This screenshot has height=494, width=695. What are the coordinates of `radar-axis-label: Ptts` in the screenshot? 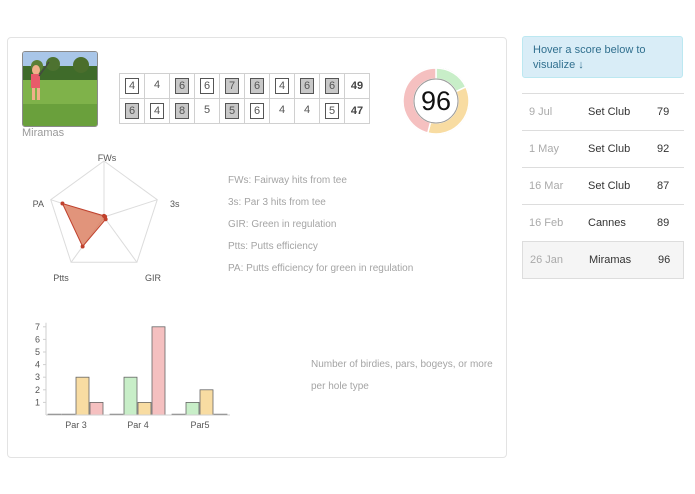 It's located at (61, 278).